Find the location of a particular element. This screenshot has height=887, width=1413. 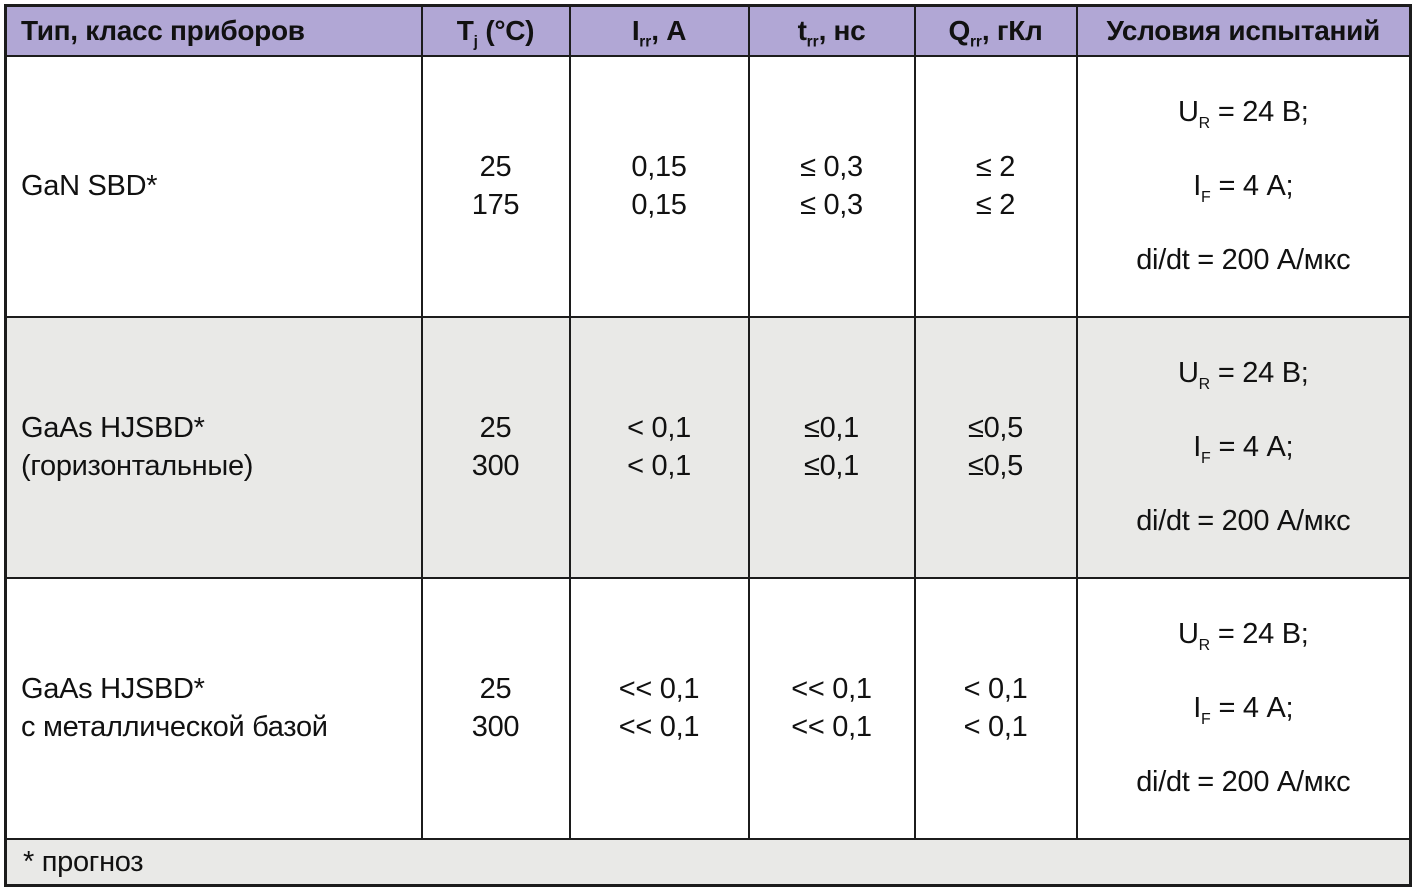

tj-symbol: T is located at coordinates (465, 30).